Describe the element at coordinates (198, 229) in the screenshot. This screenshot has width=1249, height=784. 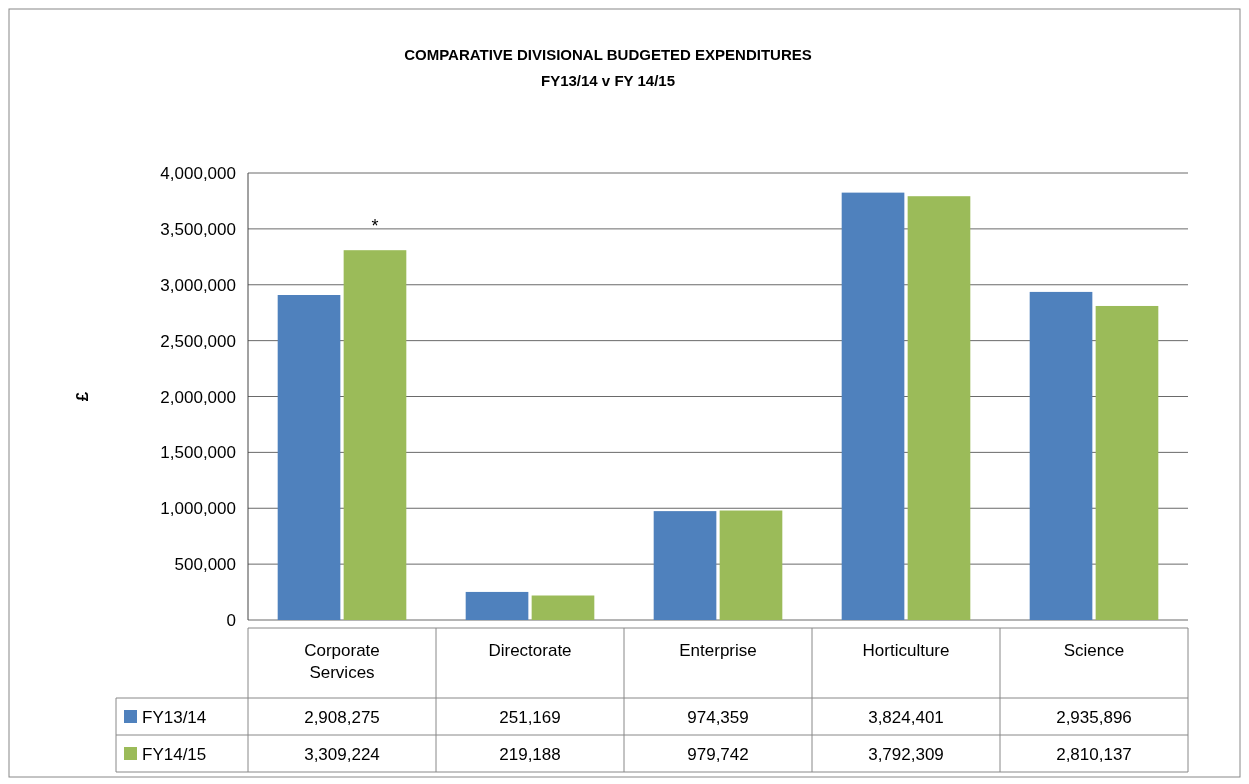
I see `y-tick-label: 3,500,000` at that location.